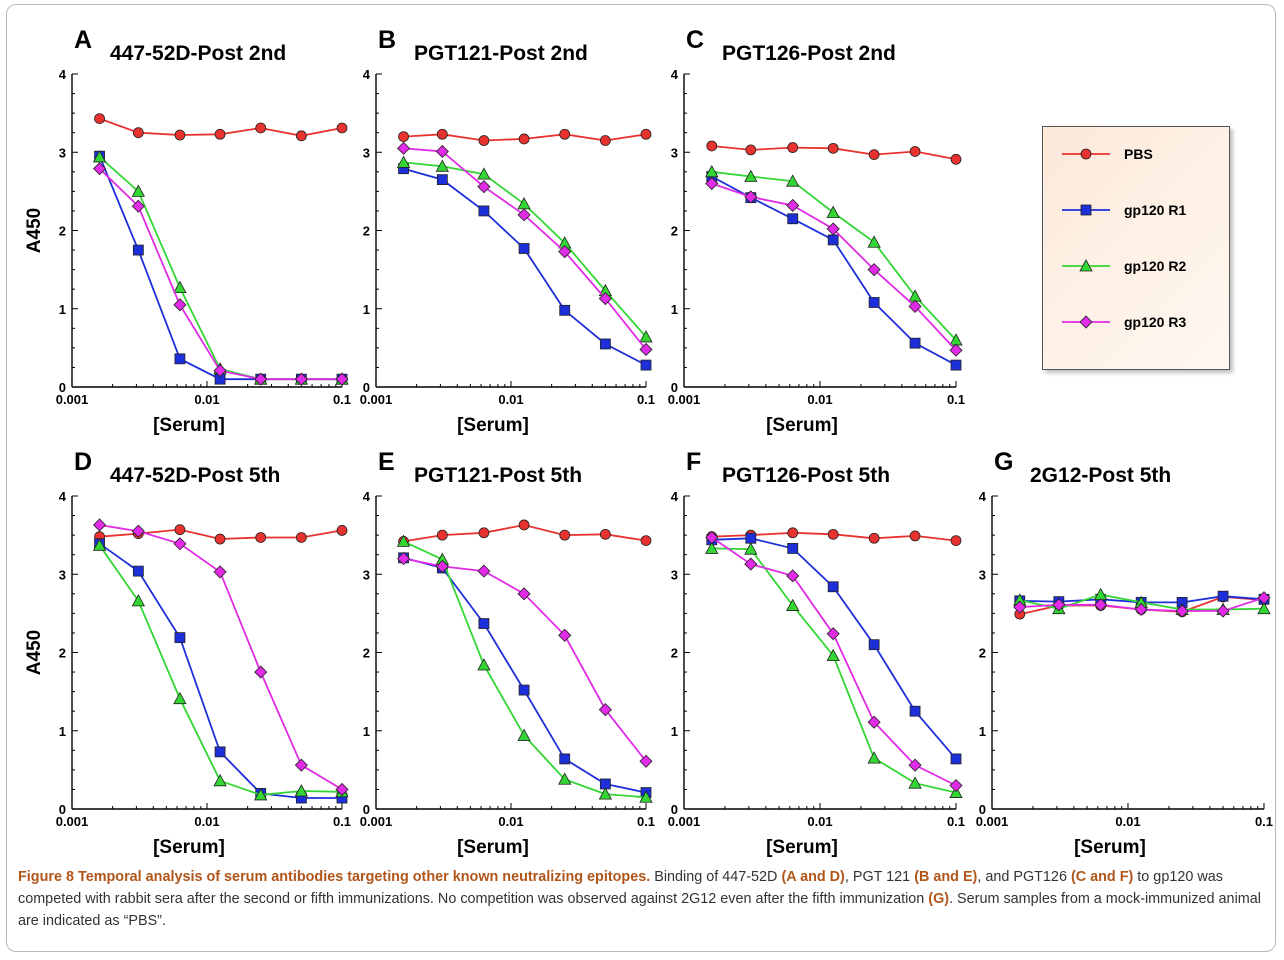  I want to click on panel-title: PGT121-Post 5th, so click(498, 475).